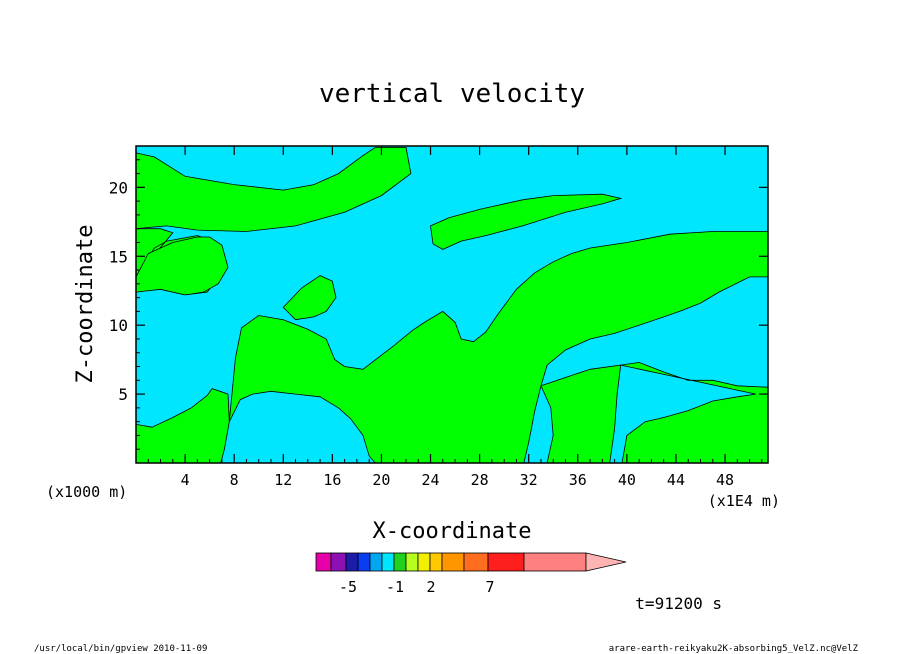  Describe the element at coordinates (283, 480) in the screenshot. I see `x-tick-label: 12` at that location.